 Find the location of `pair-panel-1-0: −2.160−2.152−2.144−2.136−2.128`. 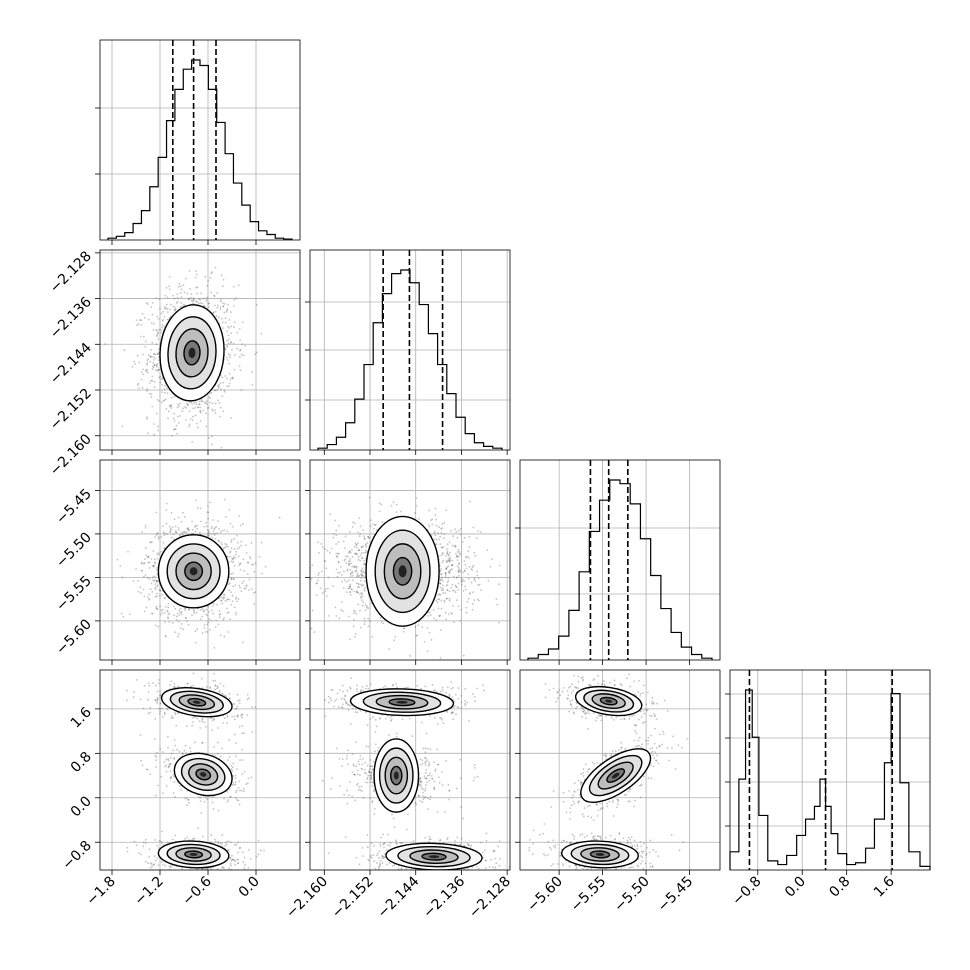

pair-panel-1-0: −2.160−2.152−2.144−2.136−2.128 is located at coordinates (174, 363).